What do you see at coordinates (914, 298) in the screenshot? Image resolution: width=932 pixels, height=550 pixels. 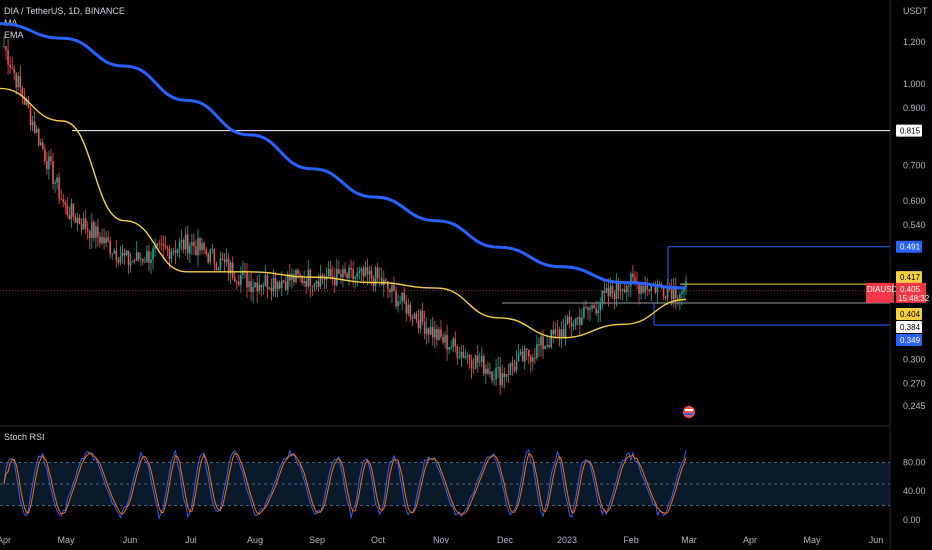 I see `candle-countdown: 15:48:32` at bounding box center [914, 298].